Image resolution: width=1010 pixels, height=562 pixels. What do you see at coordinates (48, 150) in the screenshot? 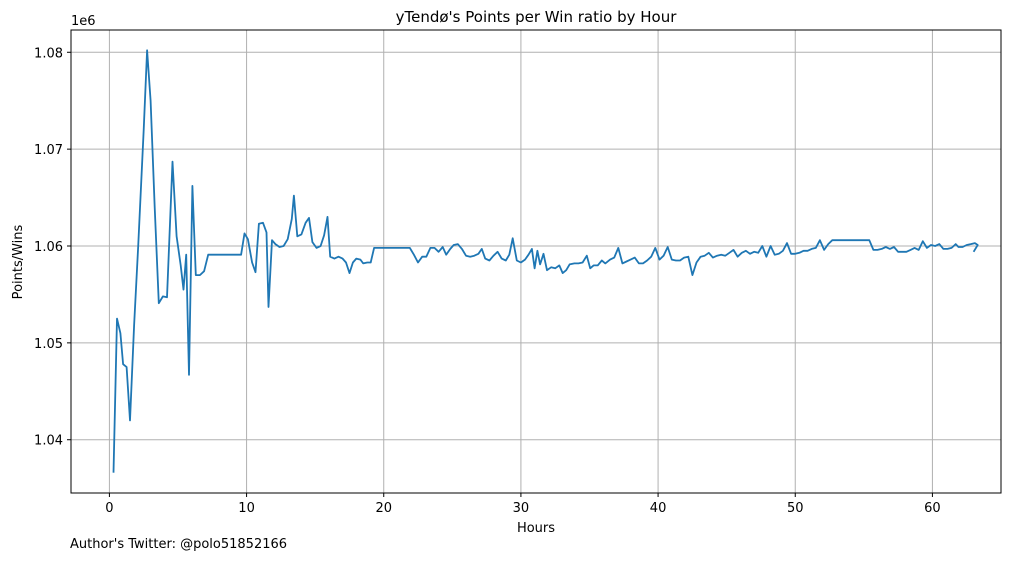
I see `y-tick-label: 1.07` at bounding box center [48, 150].